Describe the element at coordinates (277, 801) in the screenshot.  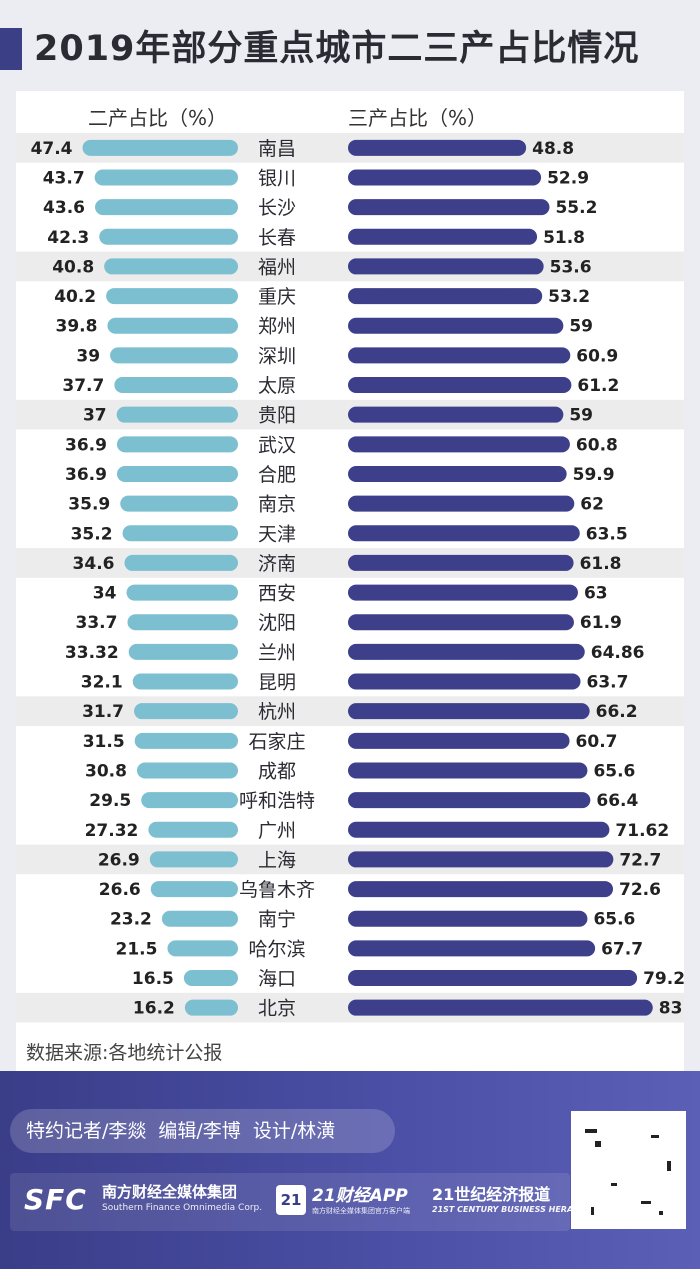
I see `city-label: 呼和浩特` at that location.